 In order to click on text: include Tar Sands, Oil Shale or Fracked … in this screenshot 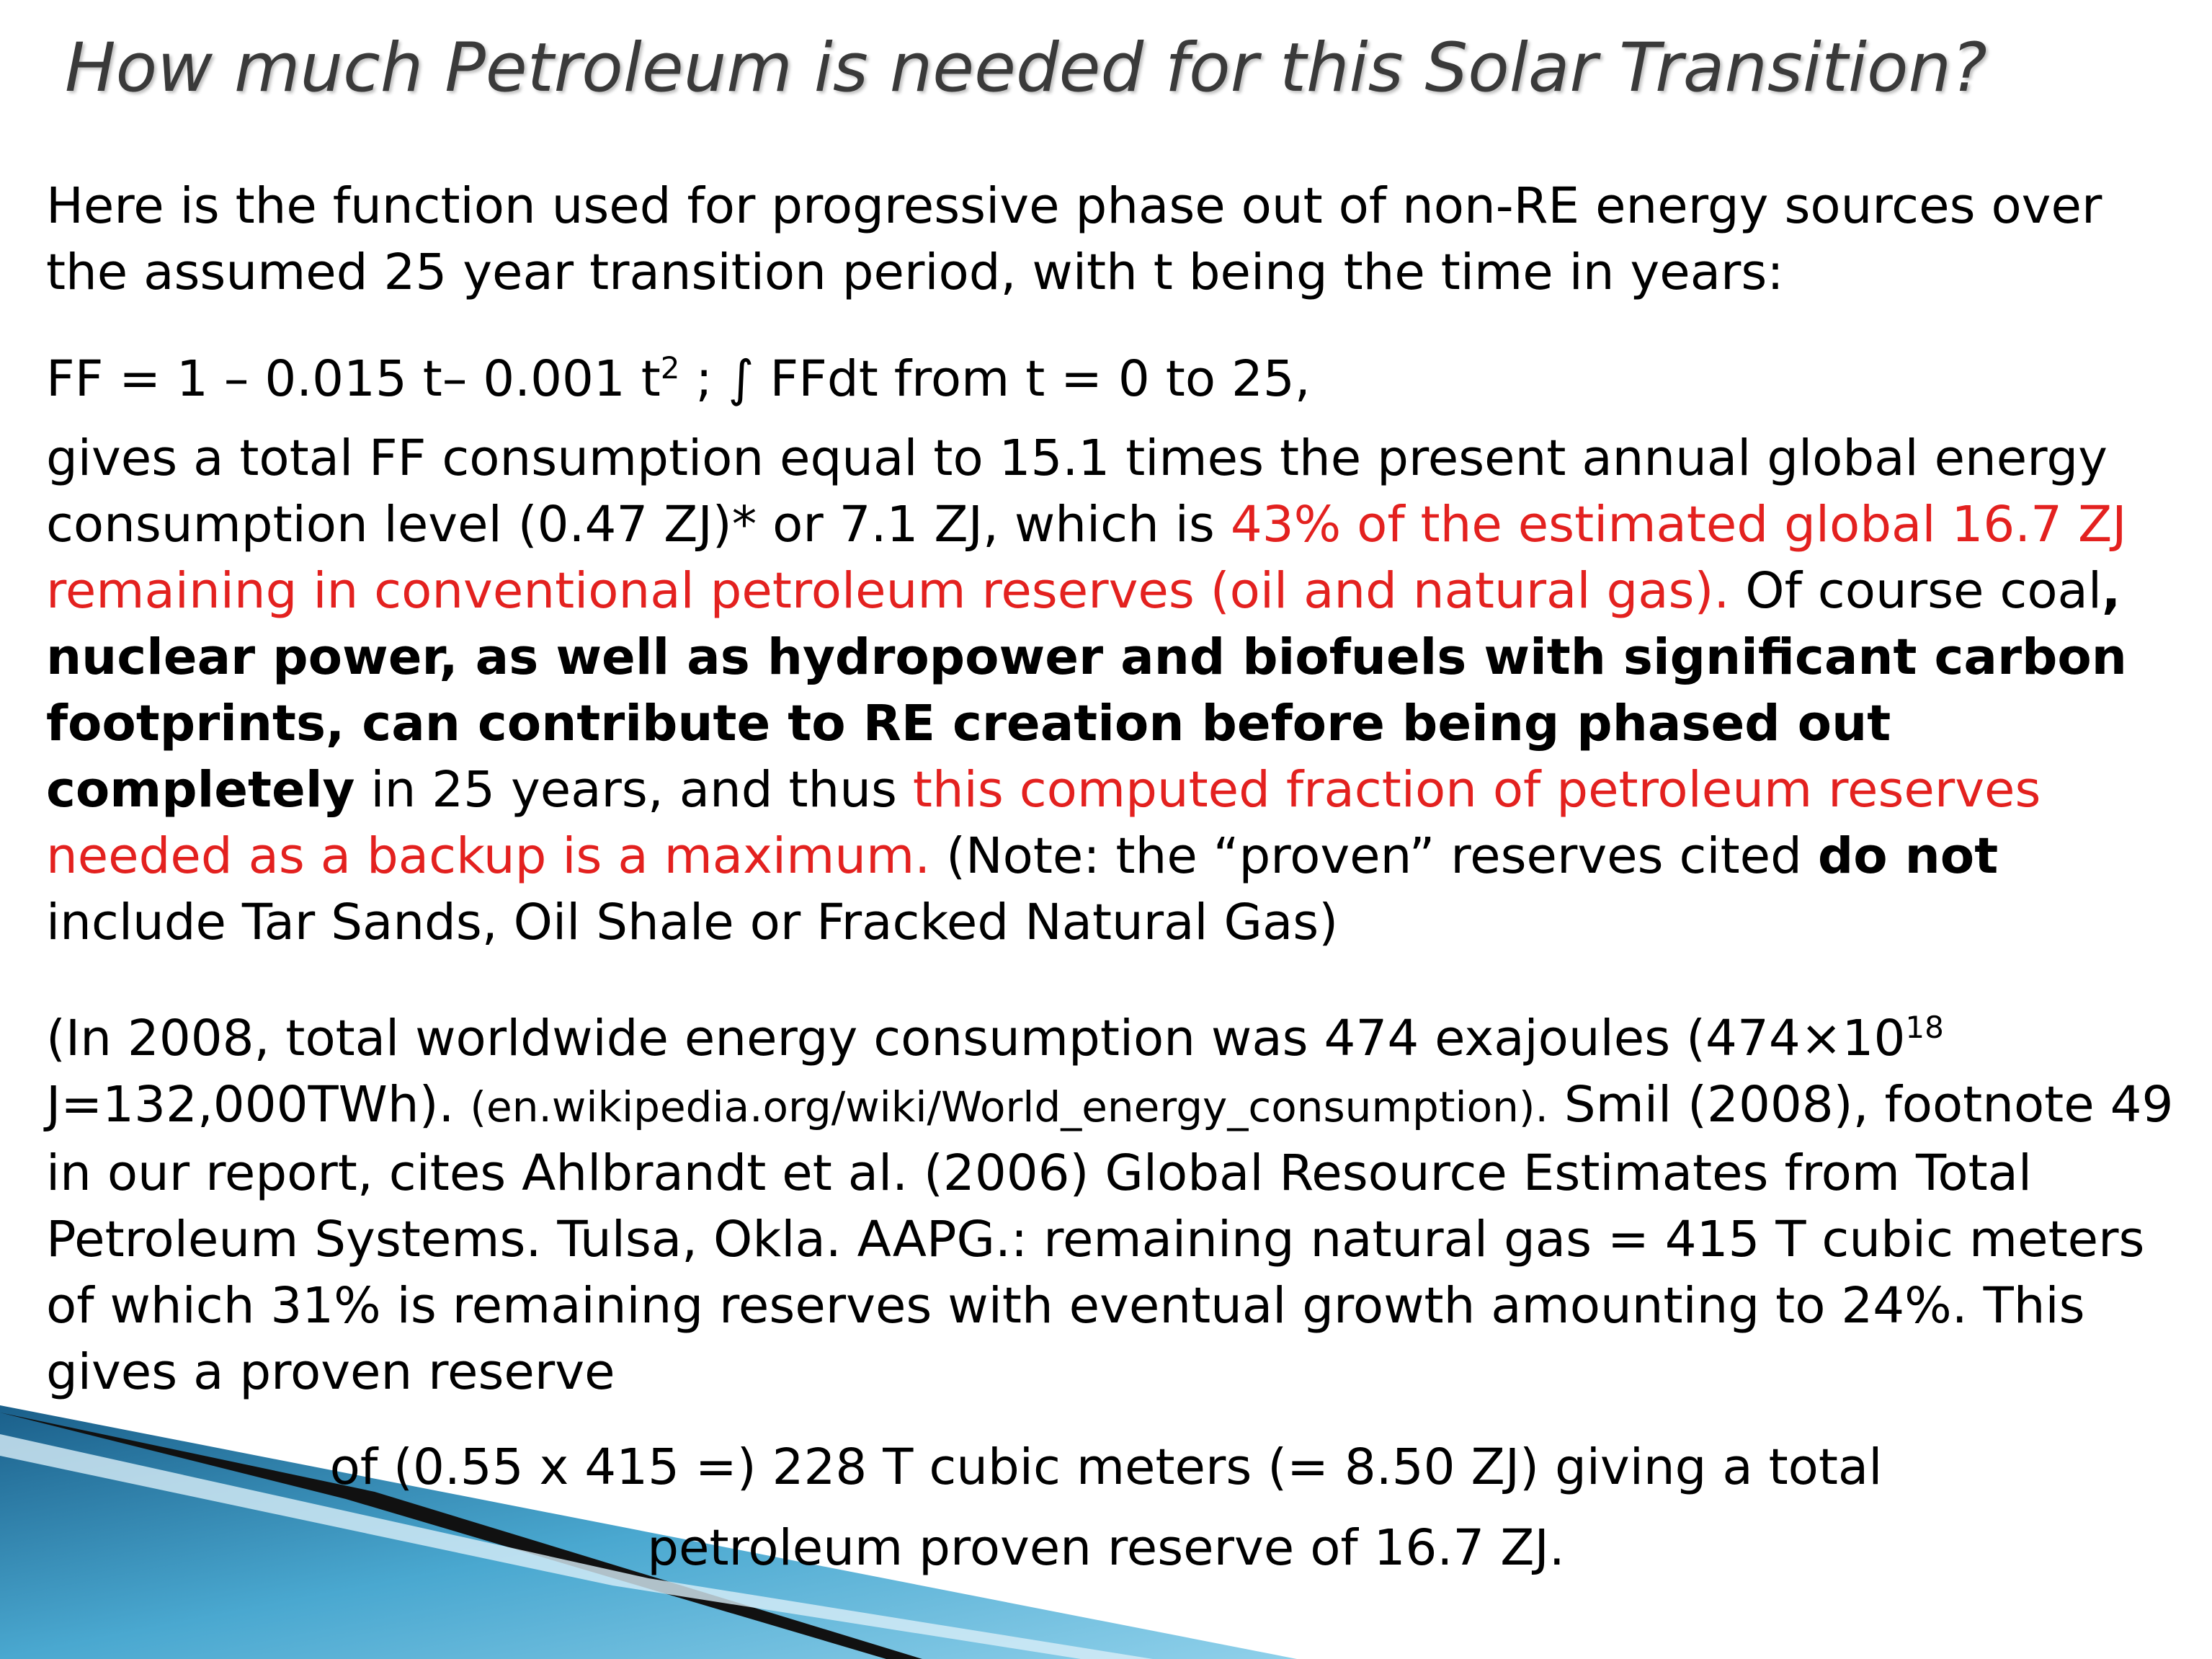, I will do `click(692, 923)`.